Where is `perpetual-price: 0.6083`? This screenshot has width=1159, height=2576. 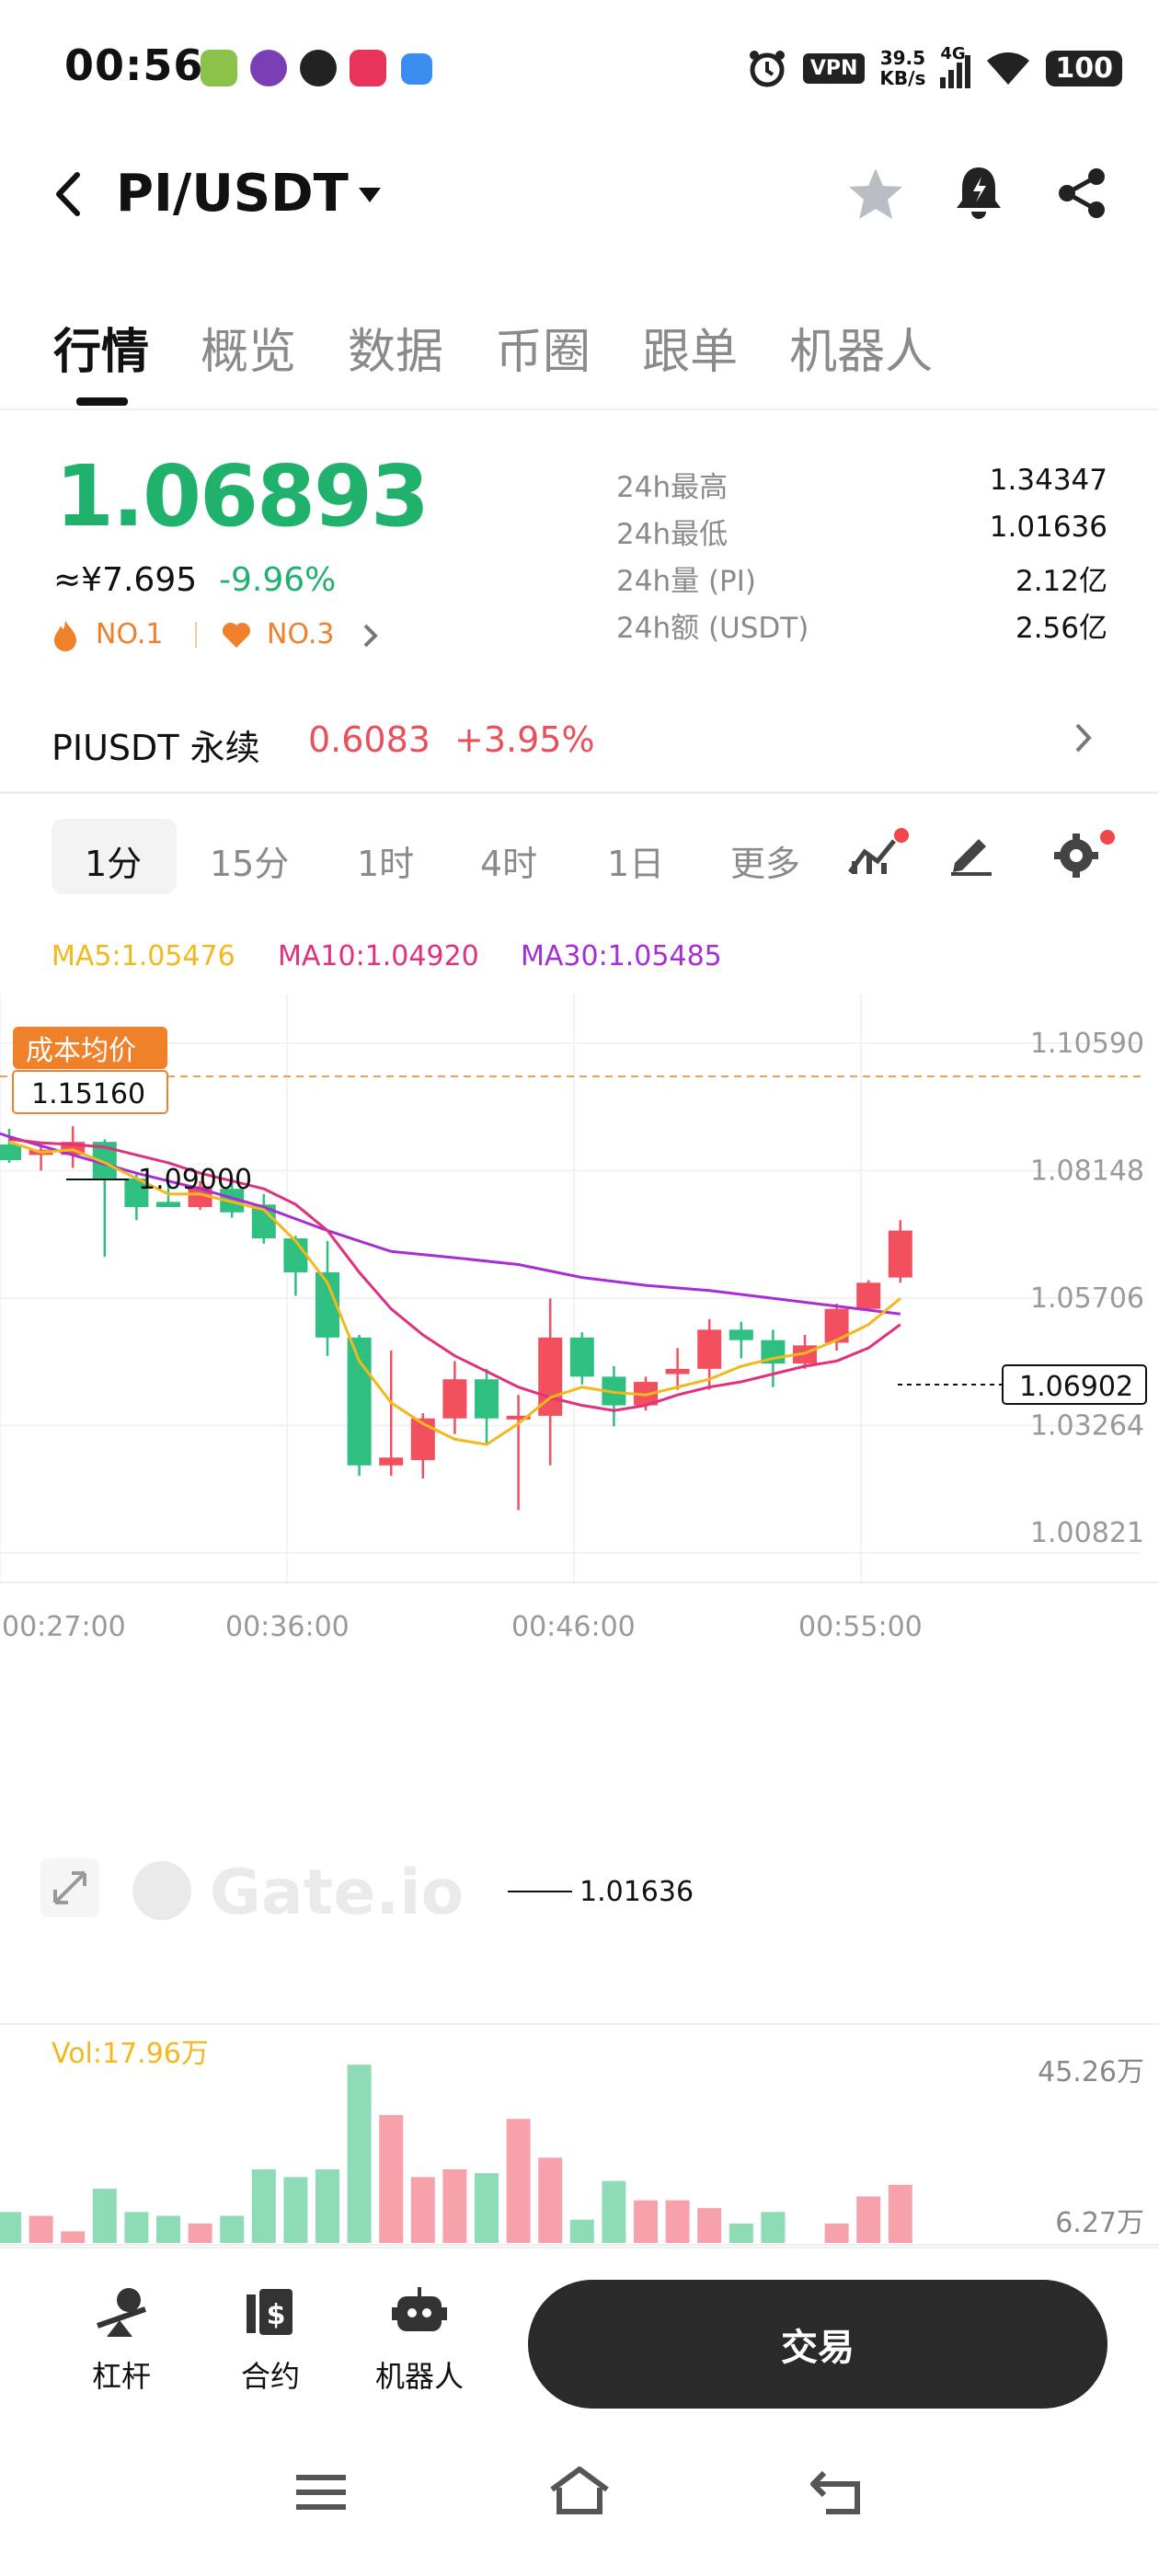 perpetual-price: 0.6083 is located at coordinates (369, 739).